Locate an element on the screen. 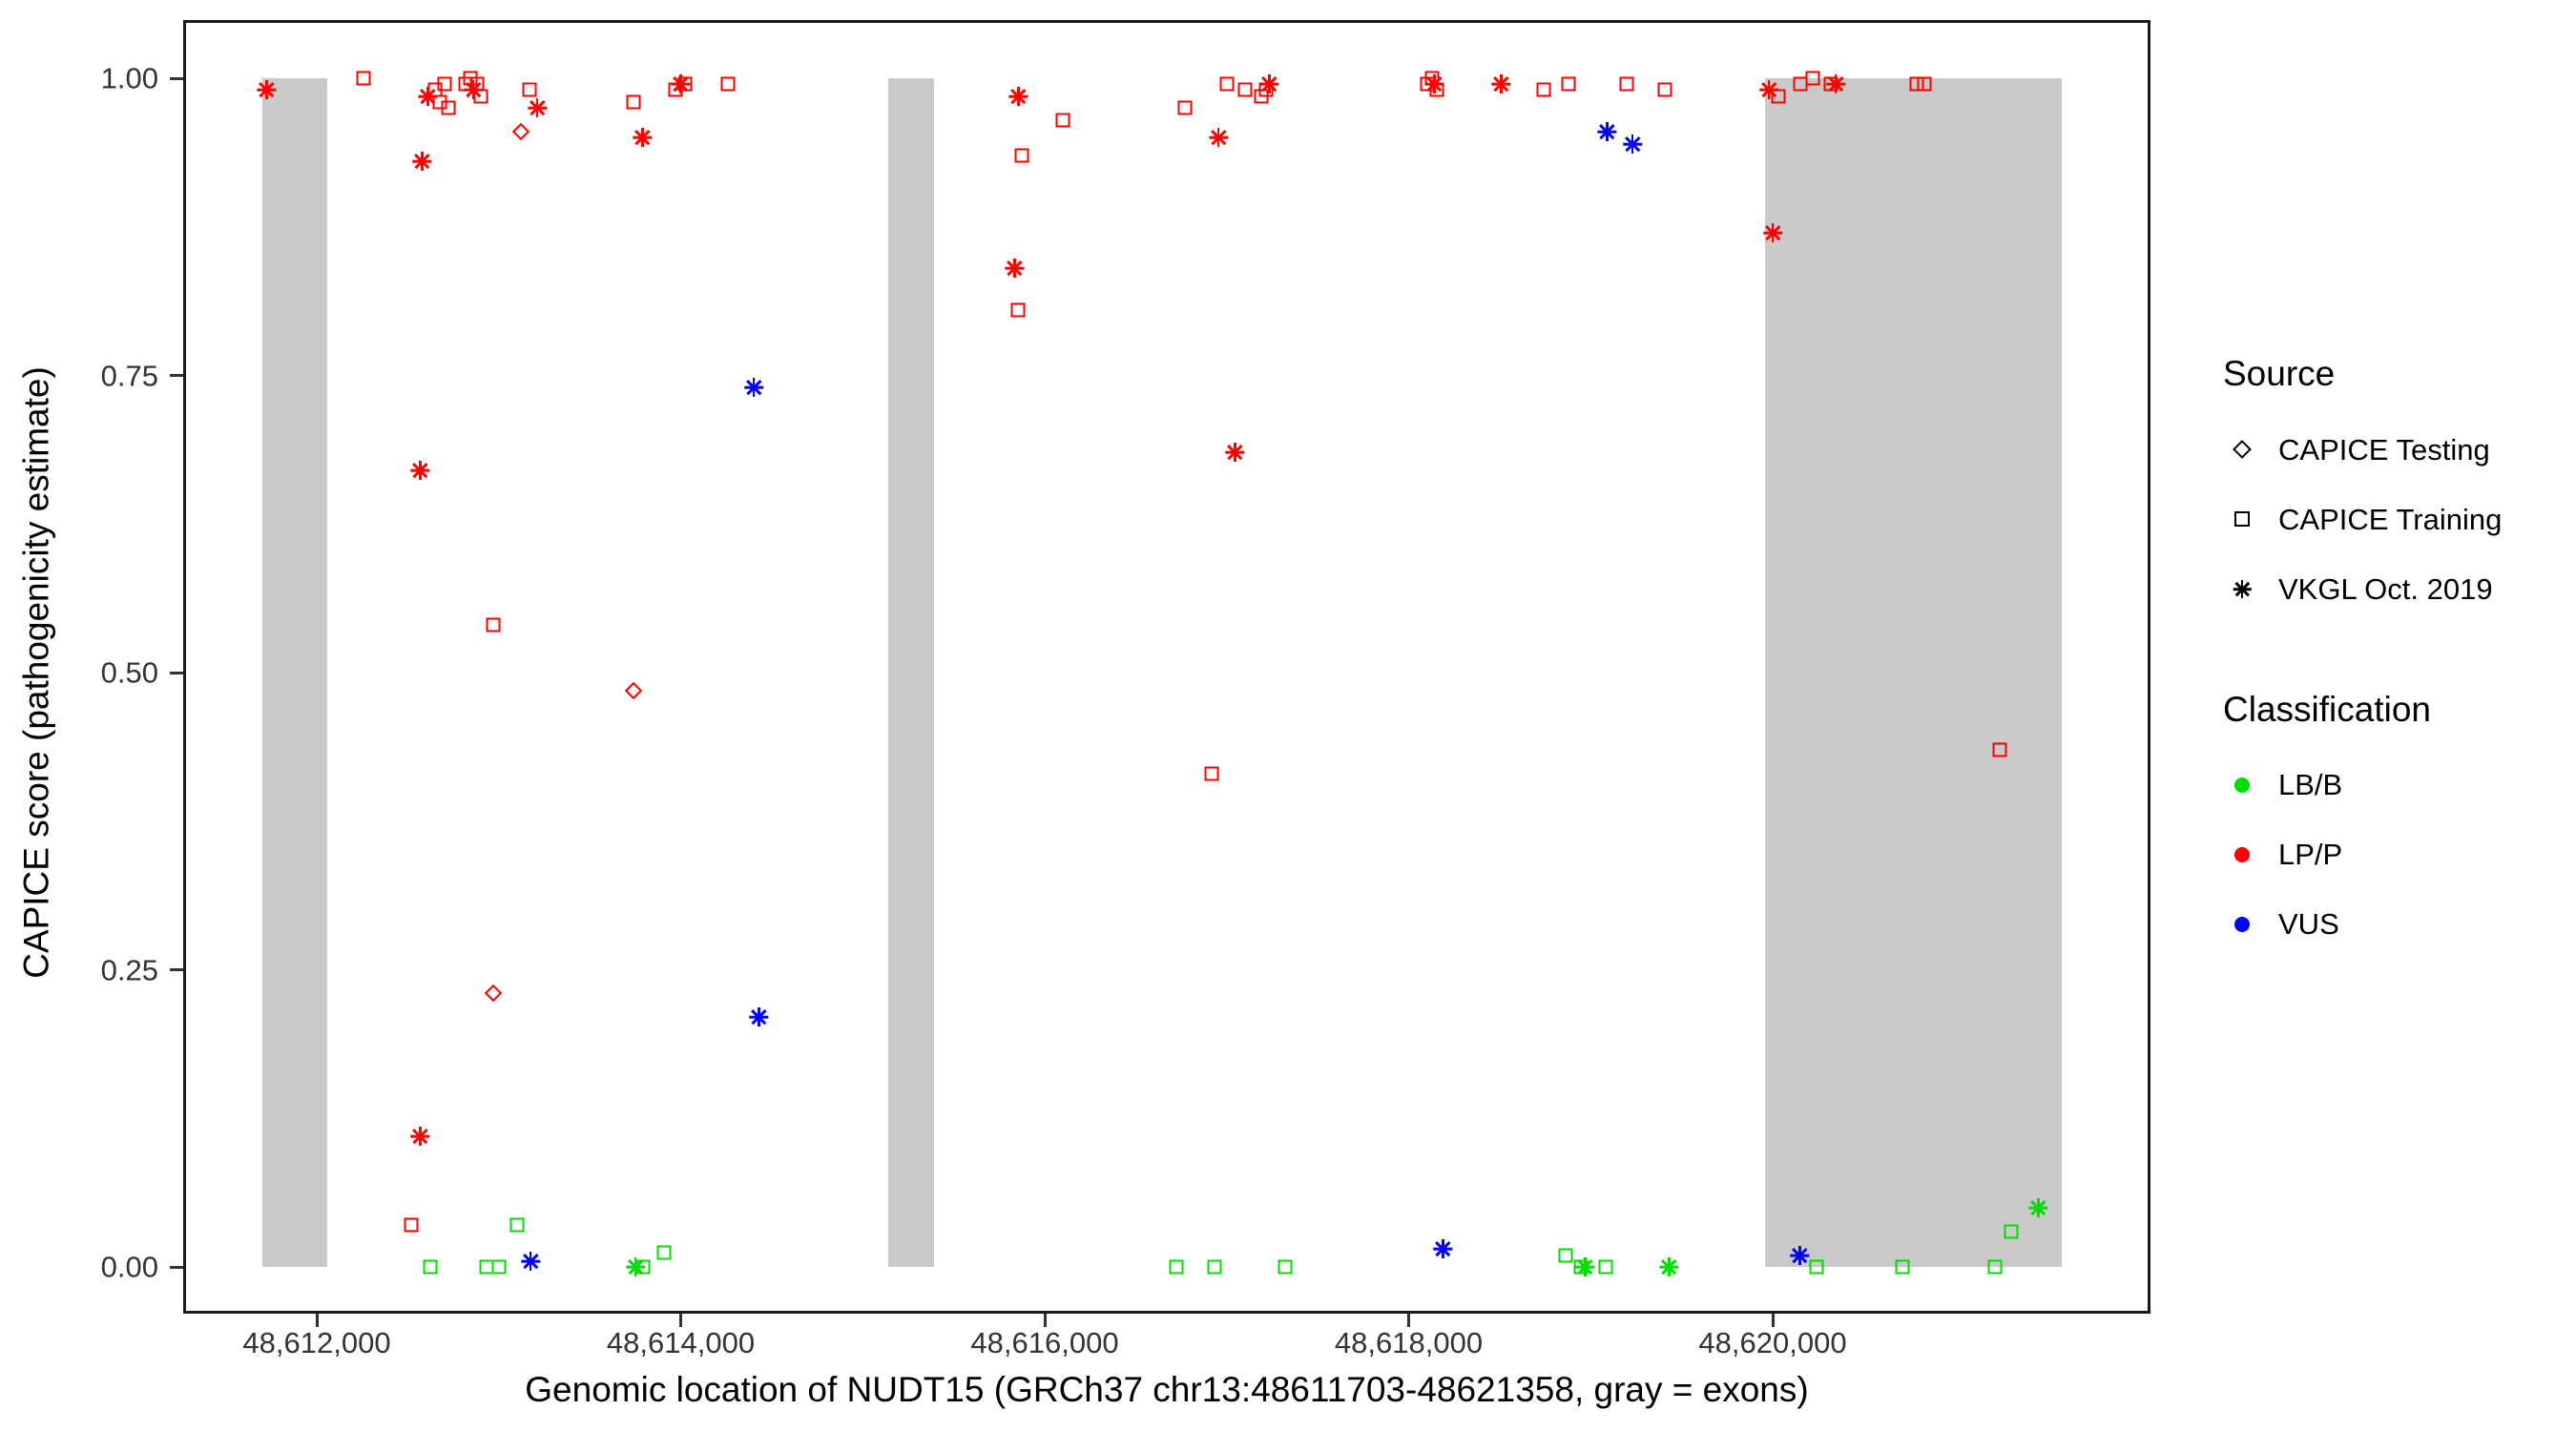 The image size is (2576, 1431). y-axis-title: CAPICE score (pathogenicity estimate) is located at coordinates (36, 672).